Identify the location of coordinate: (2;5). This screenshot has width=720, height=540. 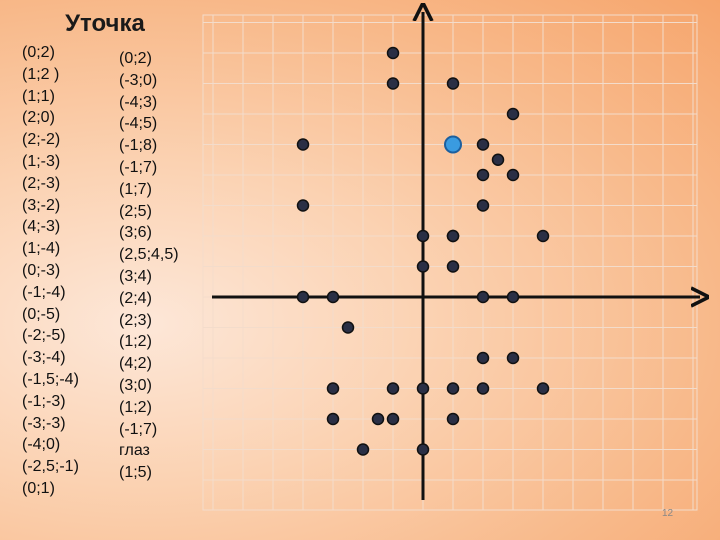
(135, 211).